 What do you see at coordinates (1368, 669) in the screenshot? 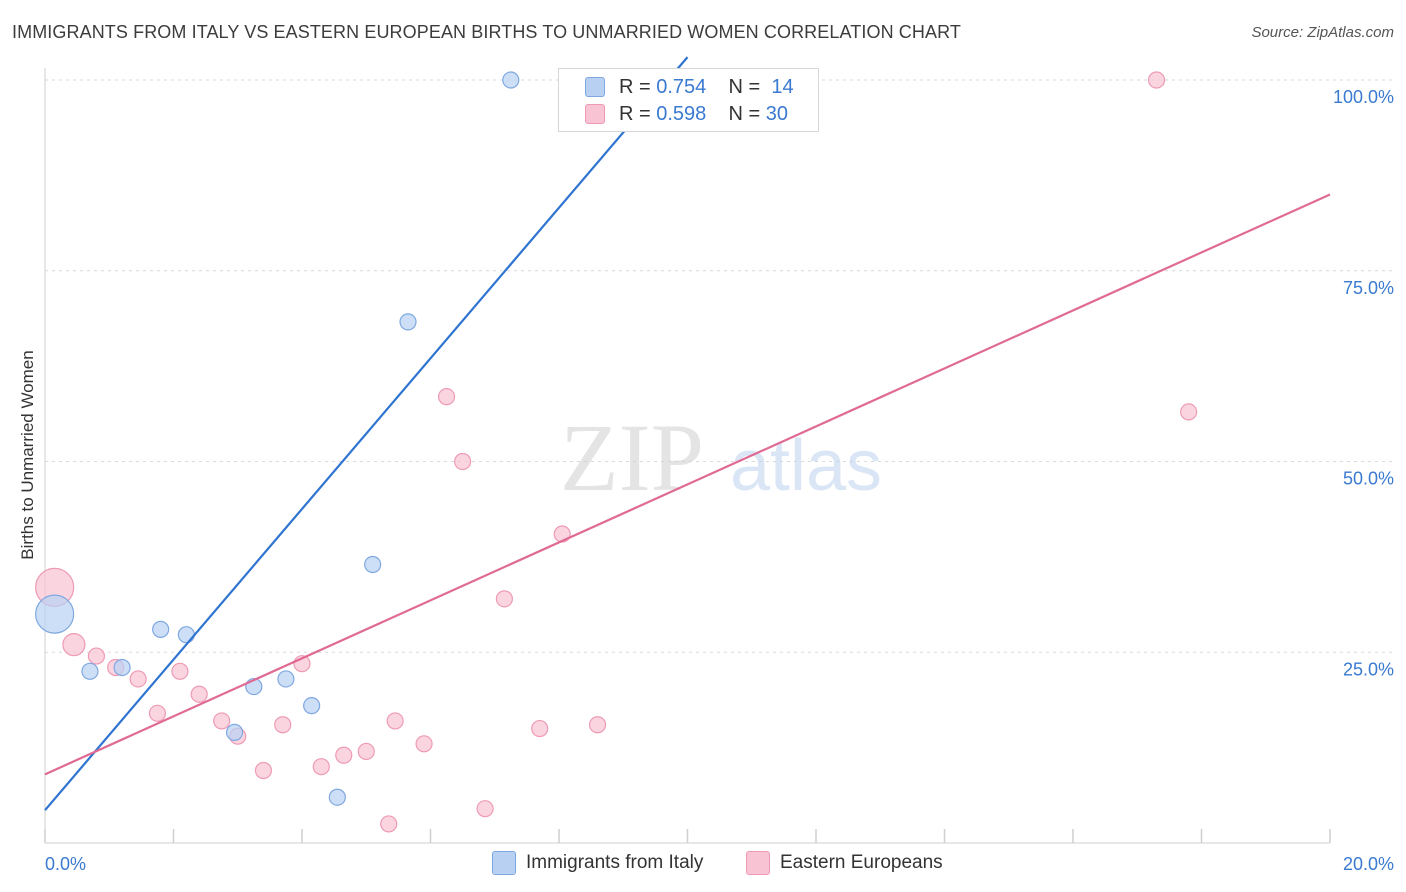
I see `y-tick-label: 25.0%` at bounding box center [1368, 669].